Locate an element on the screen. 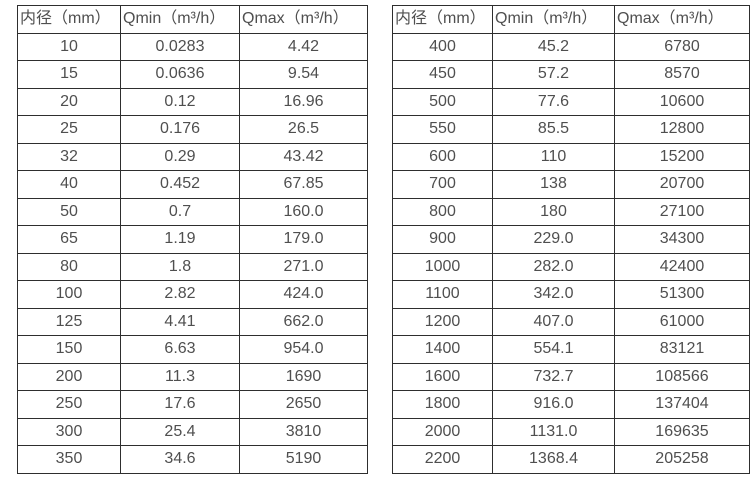  table-row: 1400 554.1 83121 is located at coordinates (571, 349).